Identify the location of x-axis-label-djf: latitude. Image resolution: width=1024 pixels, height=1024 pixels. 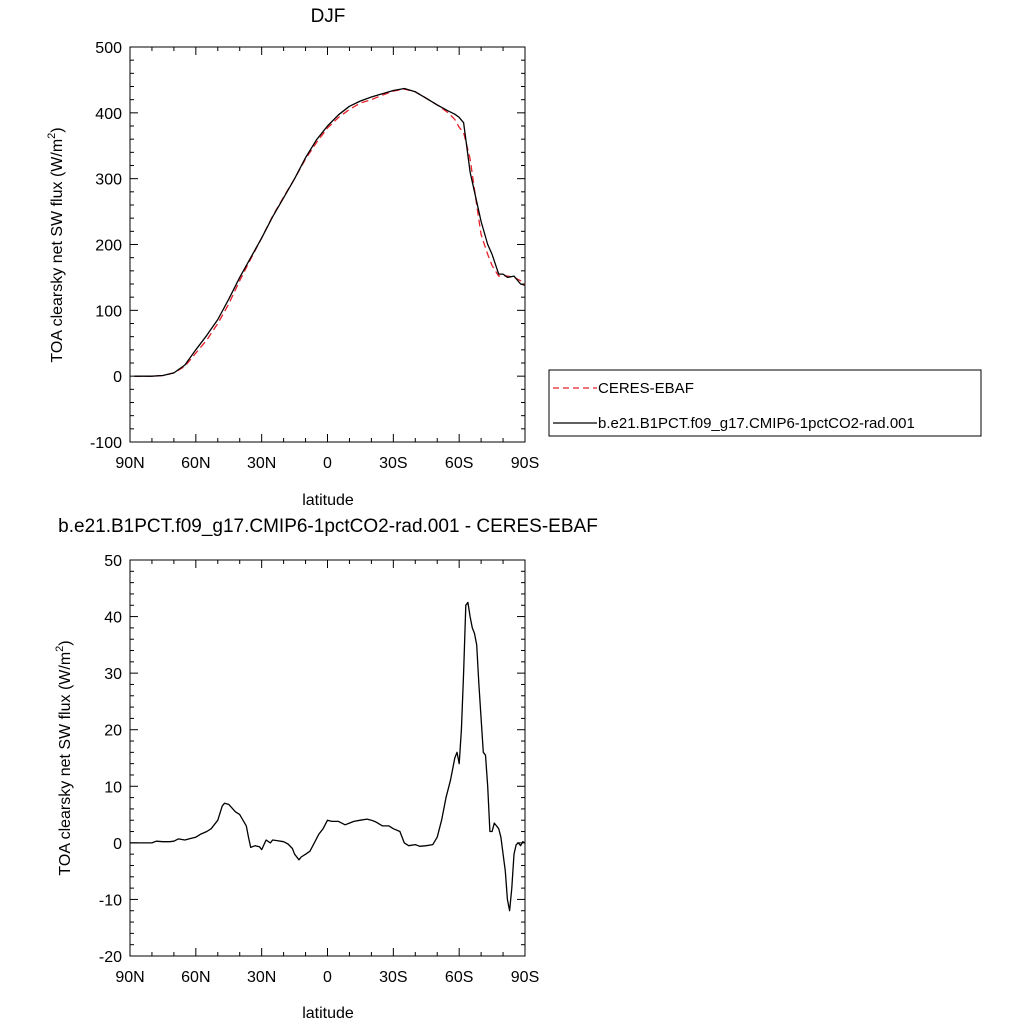
(328, 500).